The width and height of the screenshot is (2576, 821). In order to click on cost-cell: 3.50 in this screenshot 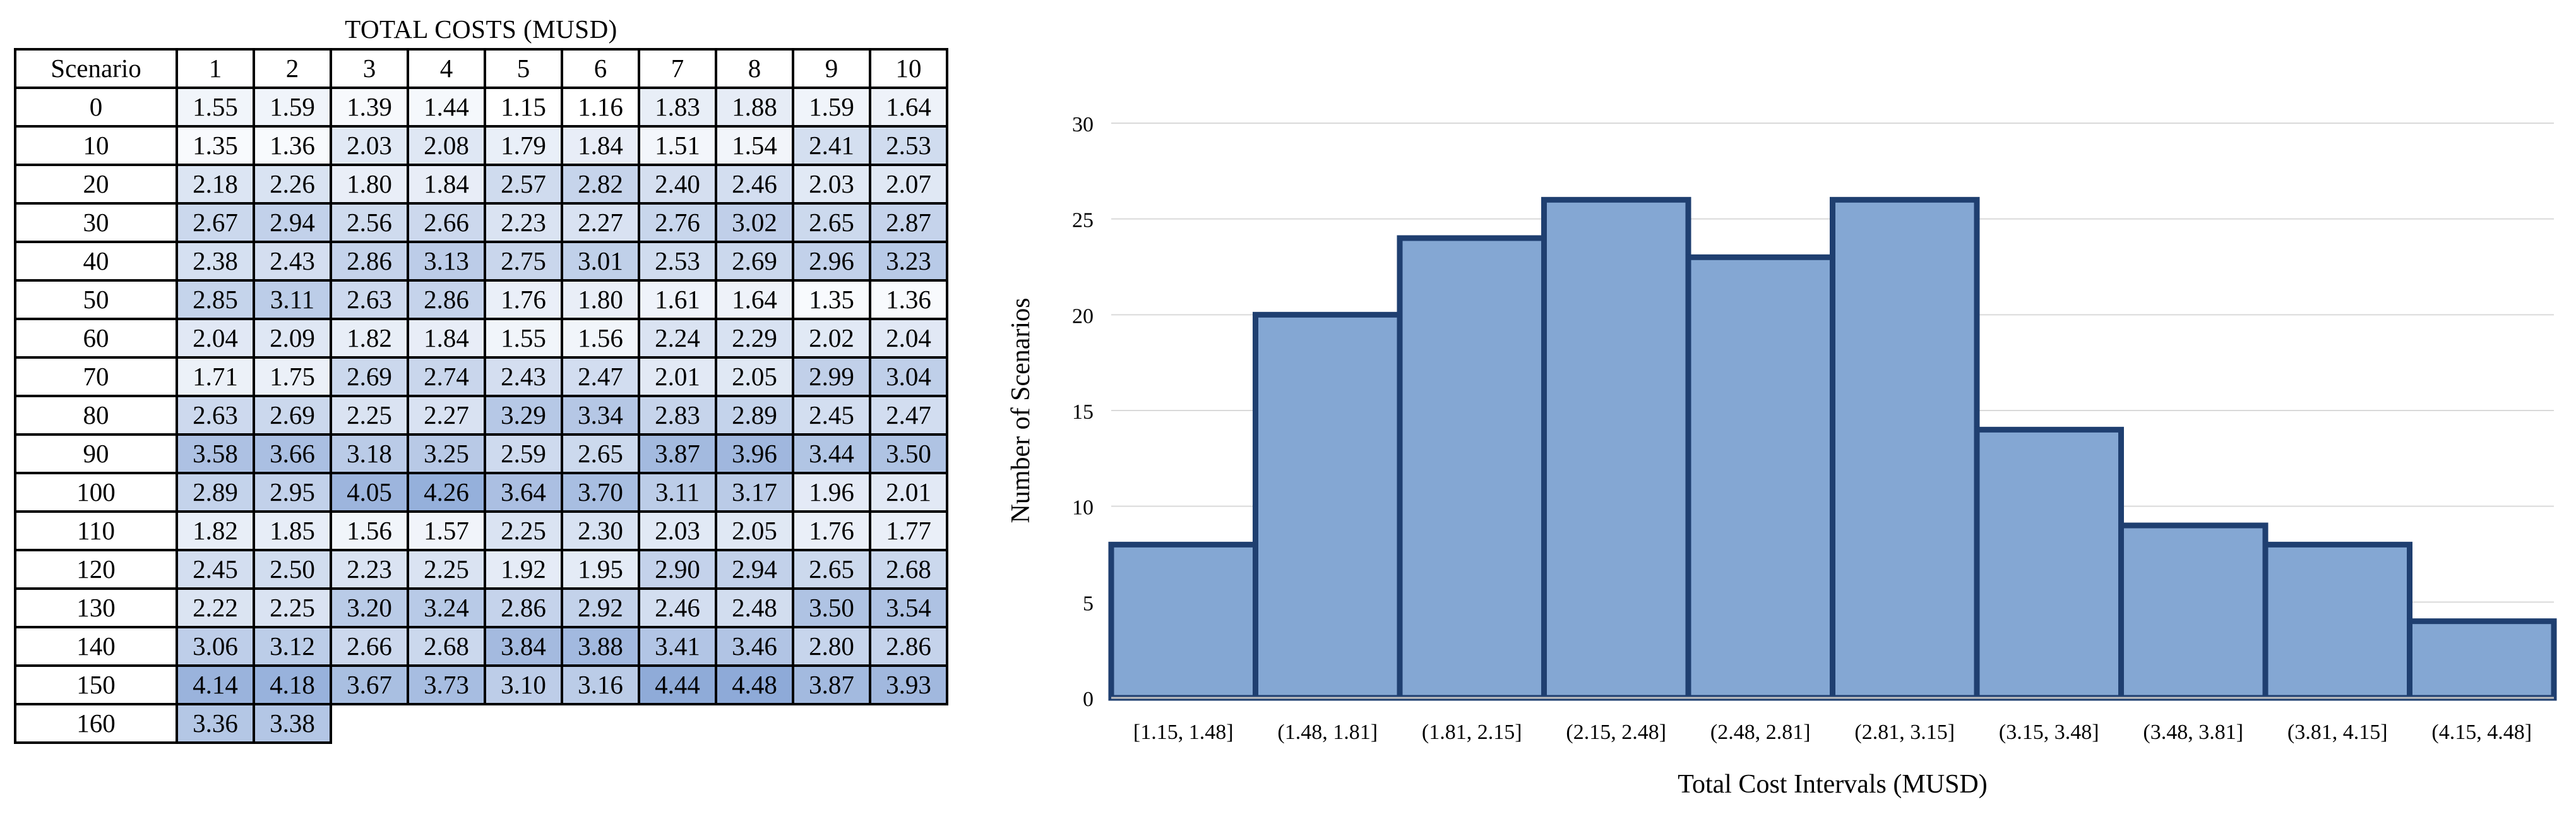, I will do `click(831, 607)`.